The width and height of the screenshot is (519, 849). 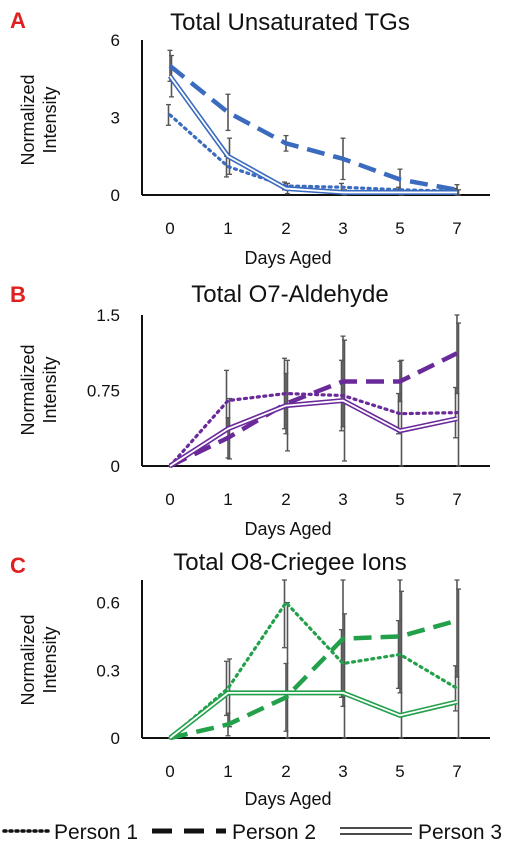 What do you see at coordinates (18, 20) in the screenshot?
I see `panel-letter: A` at bounding box center [18, 20].